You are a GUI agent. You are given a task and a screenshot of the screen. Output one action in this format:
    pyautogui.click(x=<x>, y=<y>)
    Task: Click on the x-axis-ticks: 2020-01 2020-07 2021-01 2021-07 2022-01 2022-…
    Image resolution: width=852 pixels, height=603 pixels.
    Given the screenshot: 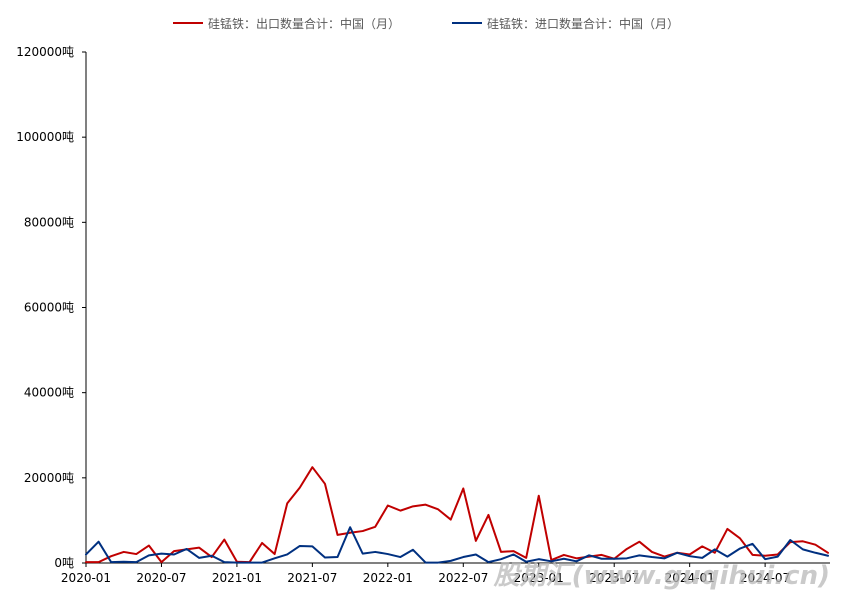 What is the action you would take?
    pyautogui.click(x=425, y=574)
    